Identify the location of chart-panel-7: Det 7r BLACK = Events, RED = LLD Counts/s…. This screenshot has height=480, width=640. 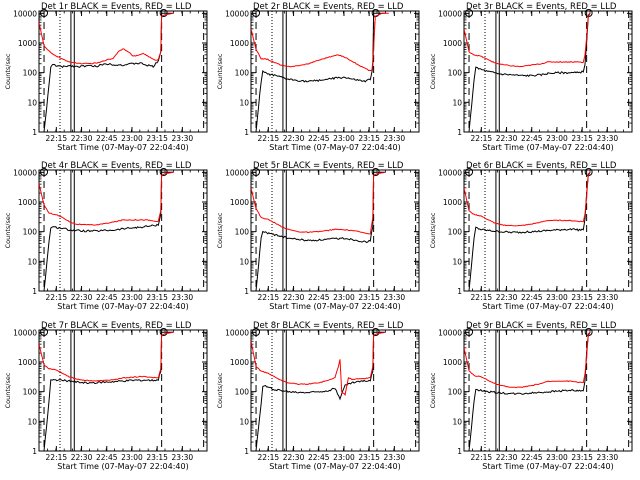
(106, 396).